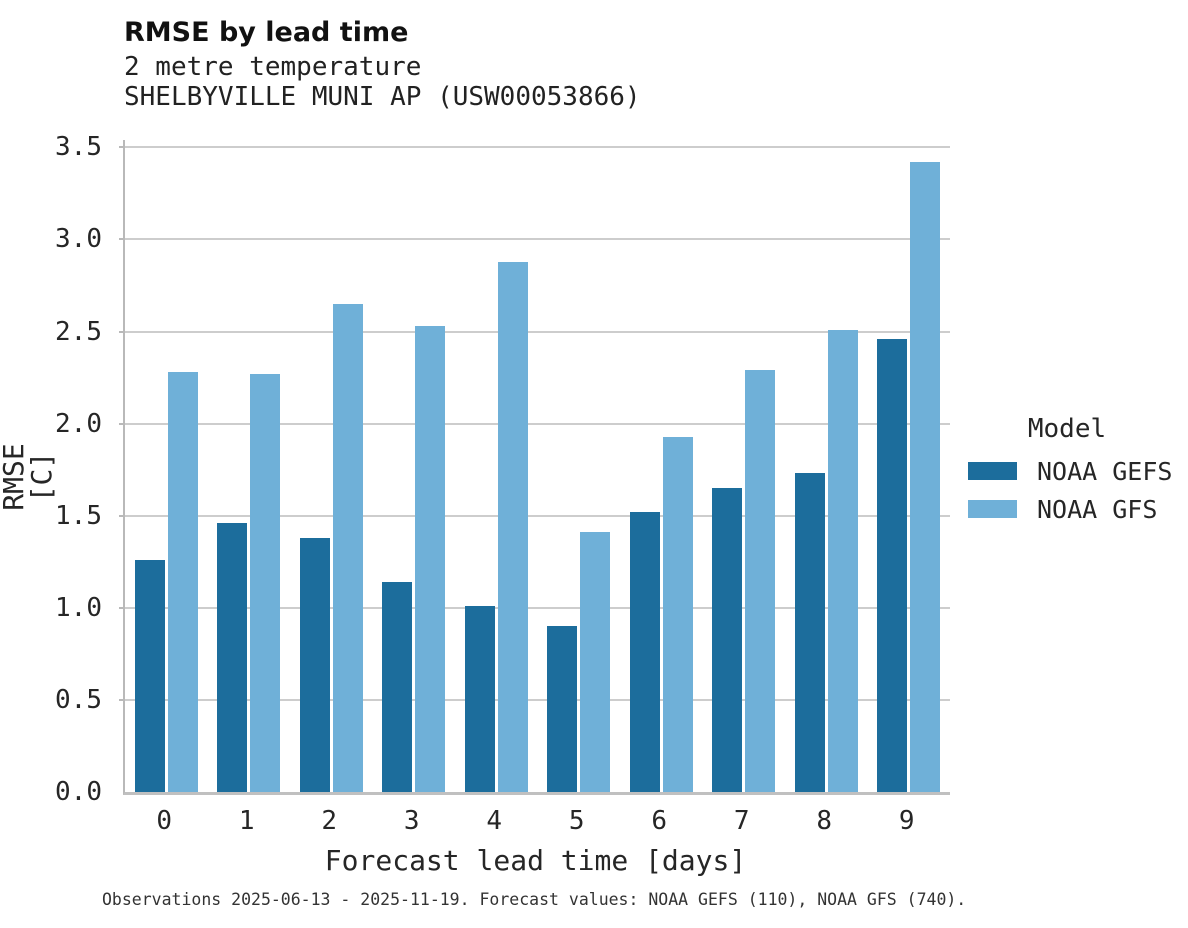 Image resolution: width=1188 pixels, height=928 pixels. I want to click on gridline-3.0, so click(537, 239).